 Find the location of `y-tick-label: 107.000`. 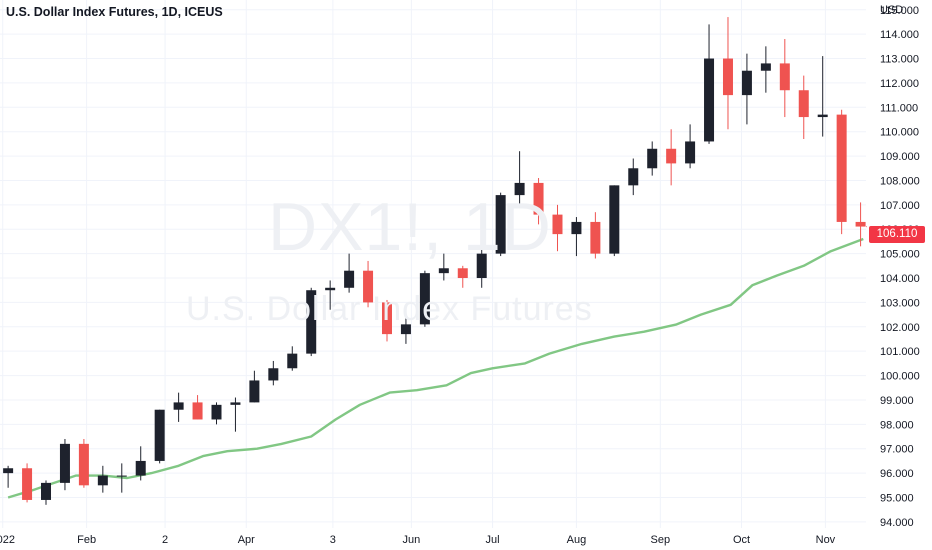

y-tick-label: 107.000 is located at coordinates (900, 206).